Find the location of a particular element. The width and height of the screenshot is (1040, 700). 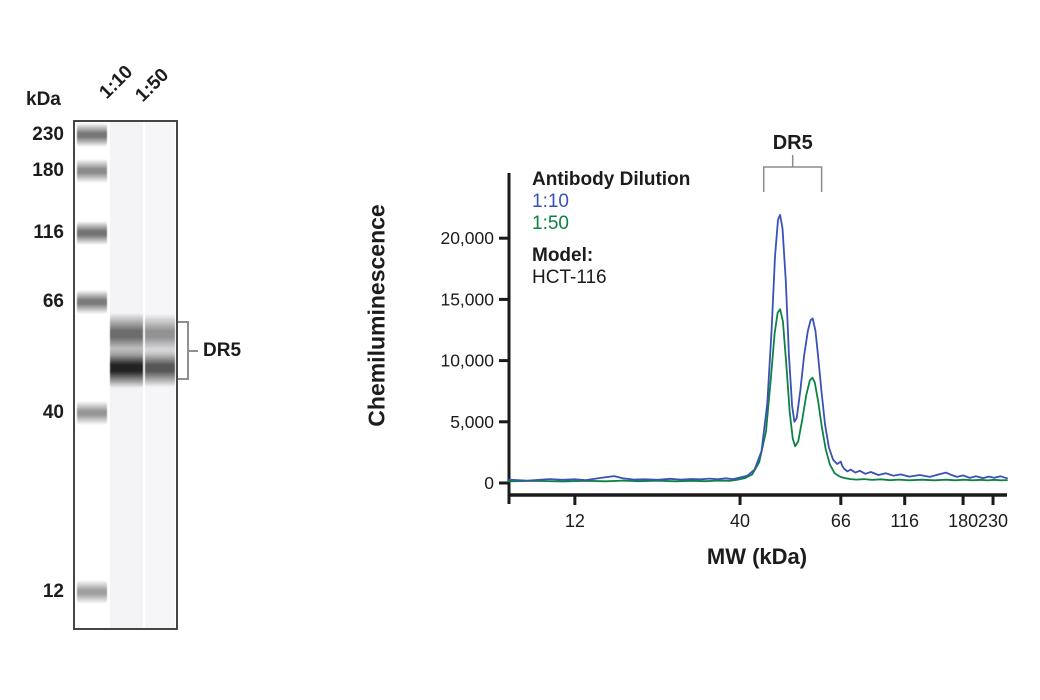

gel-bracket-top-tick is located at coordinates (182, 322).